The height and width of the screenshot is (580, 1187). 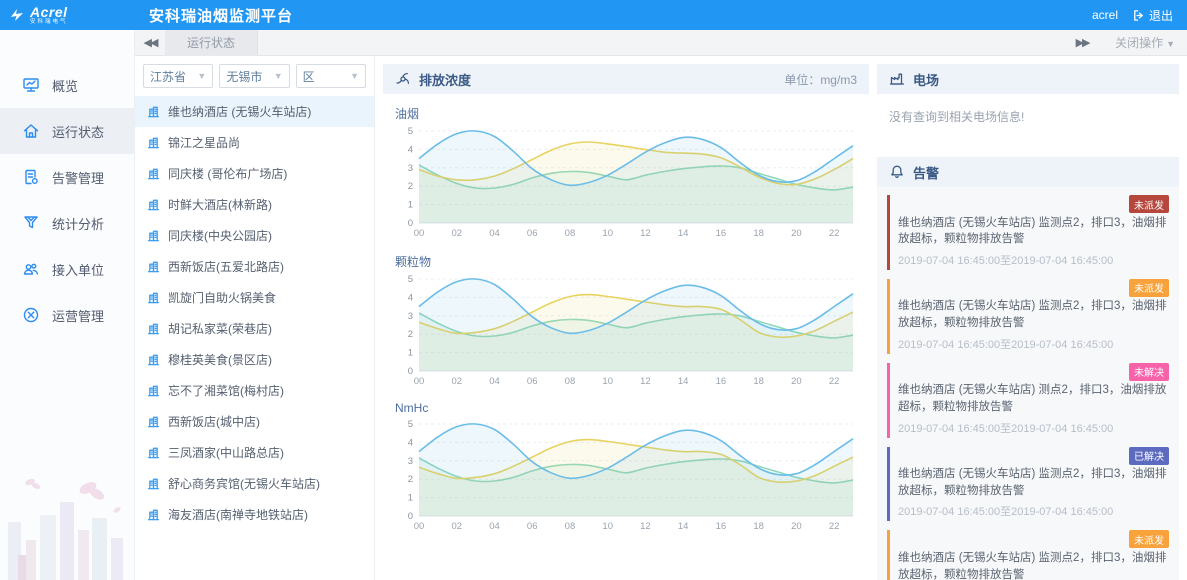 I want to click on close-operations-dropdown: 关闭操作 ▼, so click(x=1145, y=42).